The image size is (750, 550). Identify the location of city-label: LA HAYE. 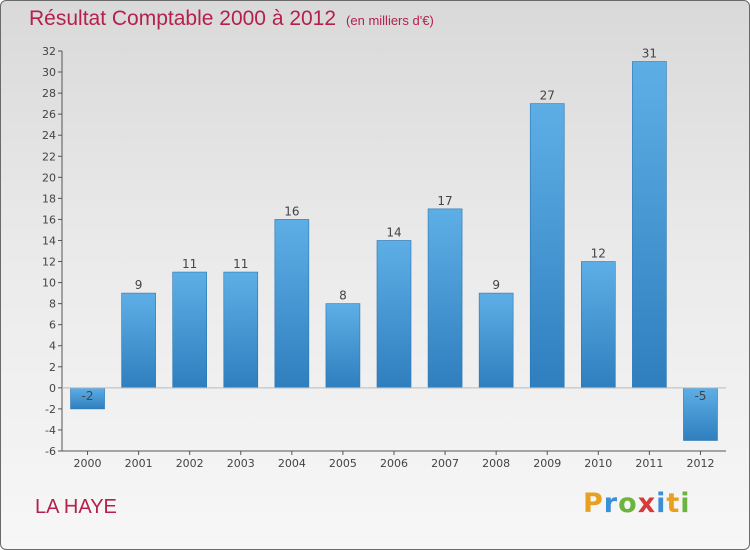
(76, 507).